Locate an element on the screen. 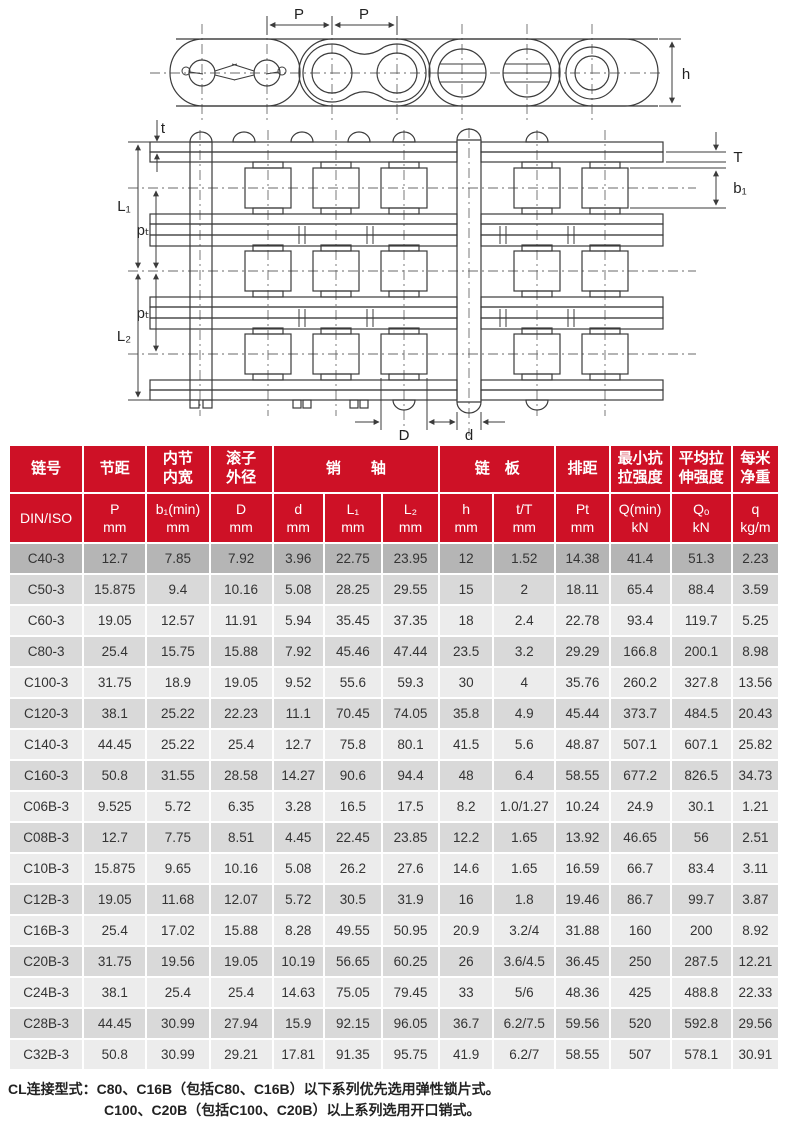  value-cell: 5/6 is located at coordinates (524, 992).